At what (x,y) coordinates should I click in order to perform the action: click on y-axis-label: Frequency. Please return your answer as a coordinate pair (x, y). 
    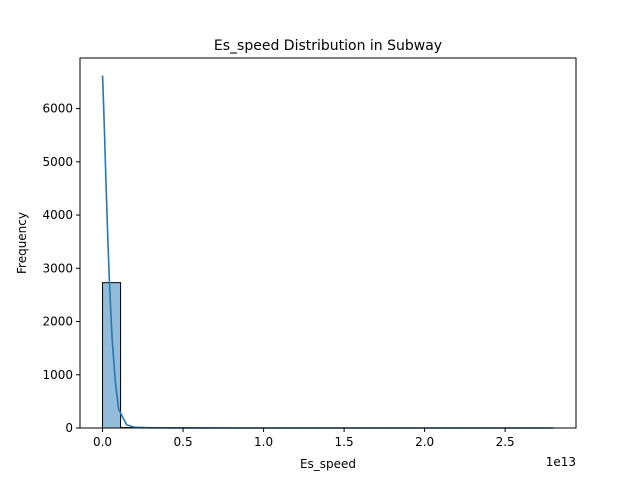
    Looking at the image, I should click on (22, 243).